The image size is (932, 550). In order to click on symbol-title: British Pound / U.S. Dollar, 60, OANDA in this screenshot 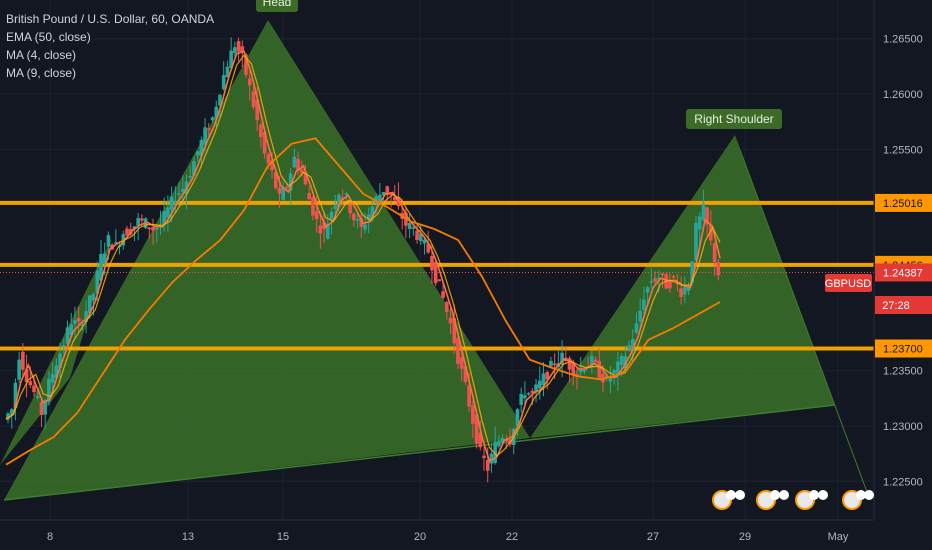, I will do `click(110, 19)`.